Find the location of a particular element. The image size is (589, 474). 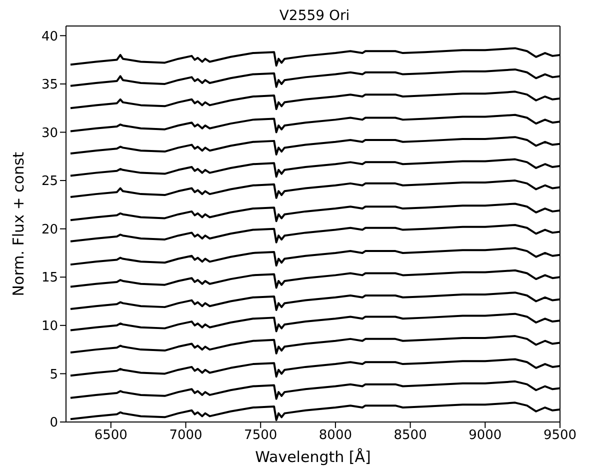

y-tick-label: 30 is located at coordinates (49, 133).